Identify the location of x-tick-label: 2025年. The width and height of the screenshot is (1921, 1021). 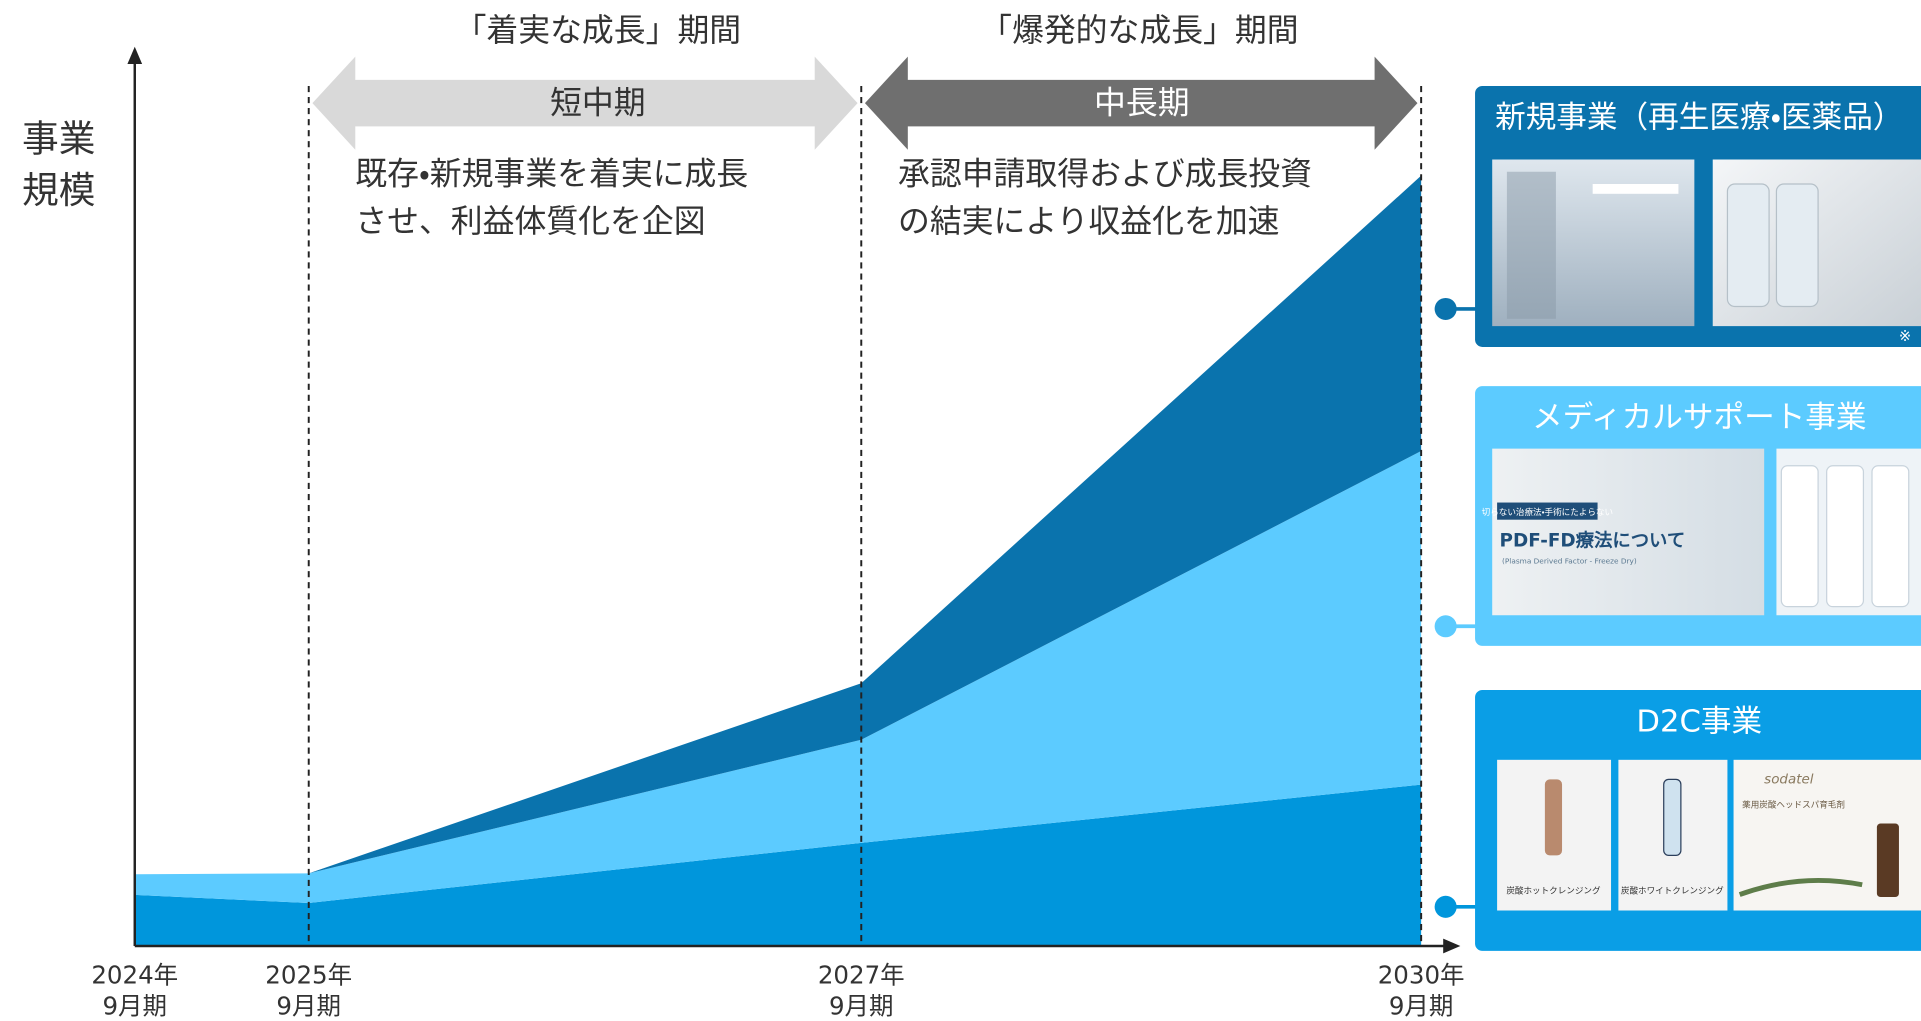
(308, 975).